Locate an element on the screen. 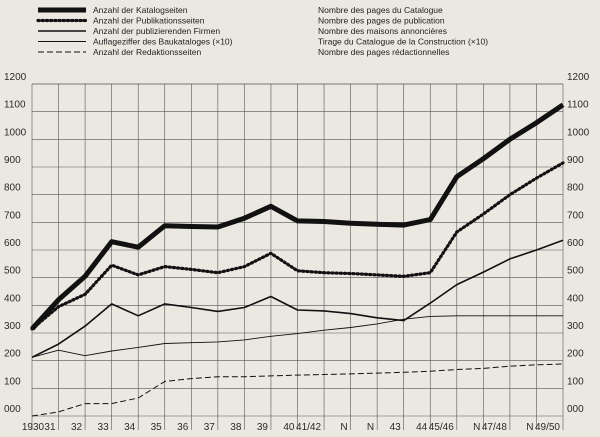 The height and width of the screenshot is (437, 600). y-tick-label-left: 900 is located at coordinates (12, 160).